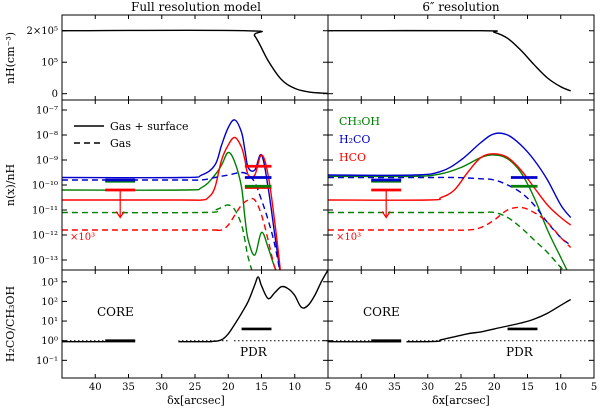  Describe the element at coordinates (45, 186) in the screenshot. I see `y-tick-label: 10⁻¹⁰` at that location.